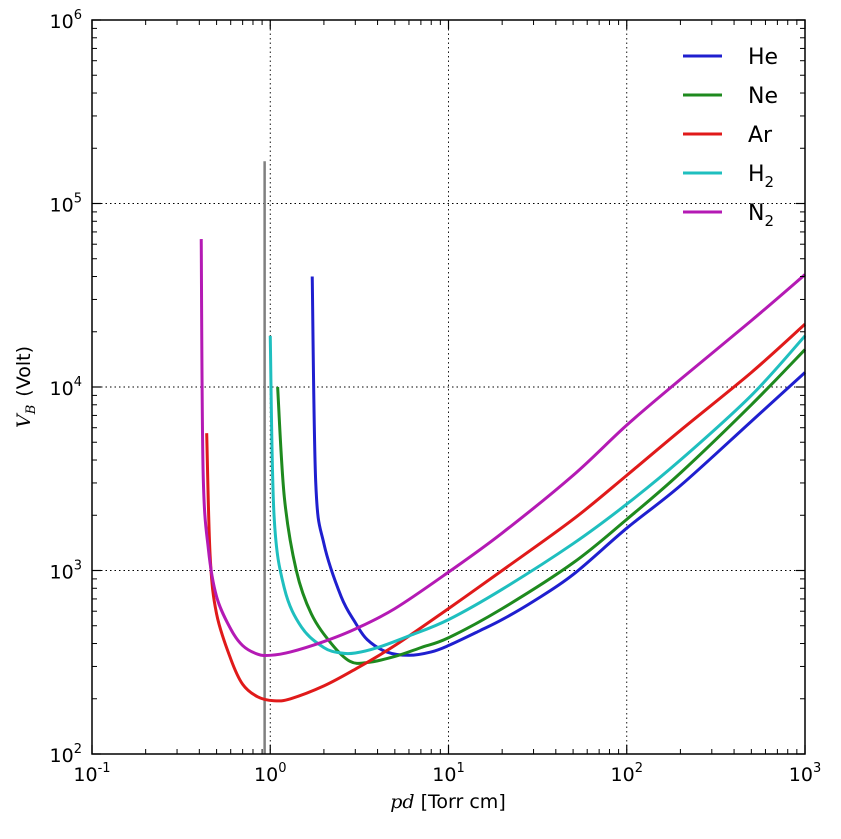  I want to click on x-tick-label: 10³, so click(805, 773).